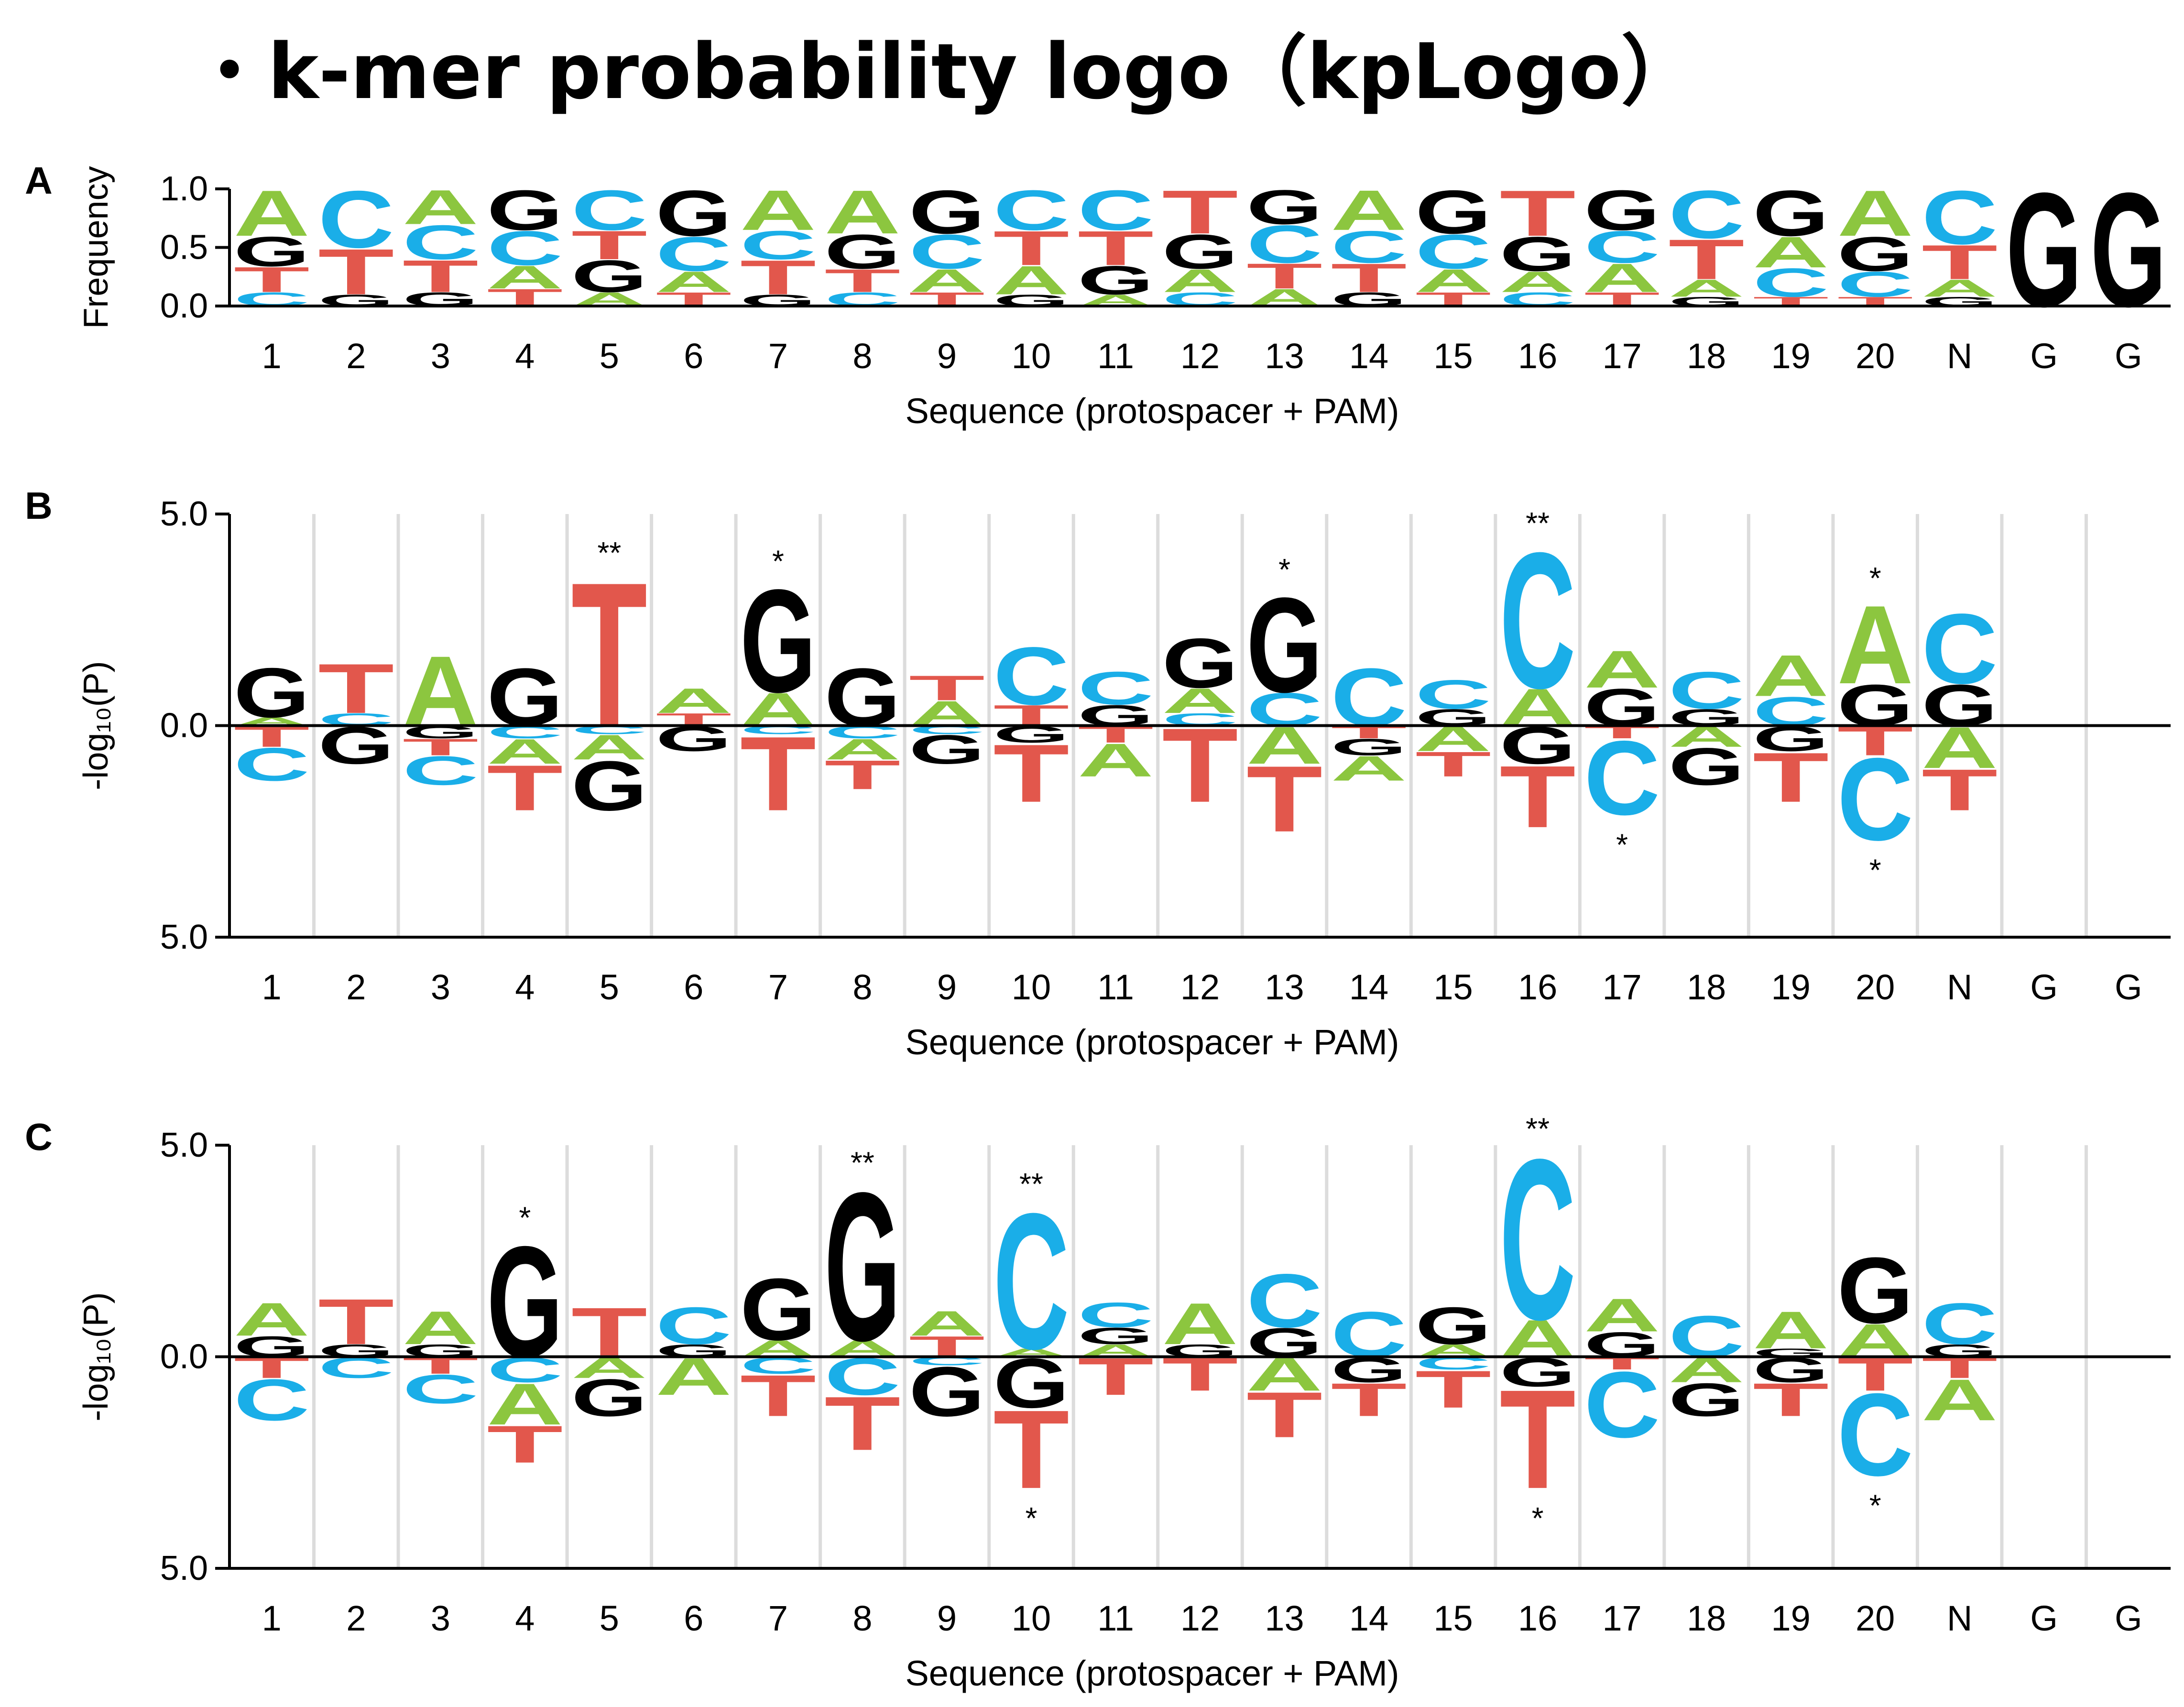 The image size is (2184, 1707). Describe the element at coordinates (609, 553) in the screenshot. I see `panel-b-significance-mark: **` at that location.